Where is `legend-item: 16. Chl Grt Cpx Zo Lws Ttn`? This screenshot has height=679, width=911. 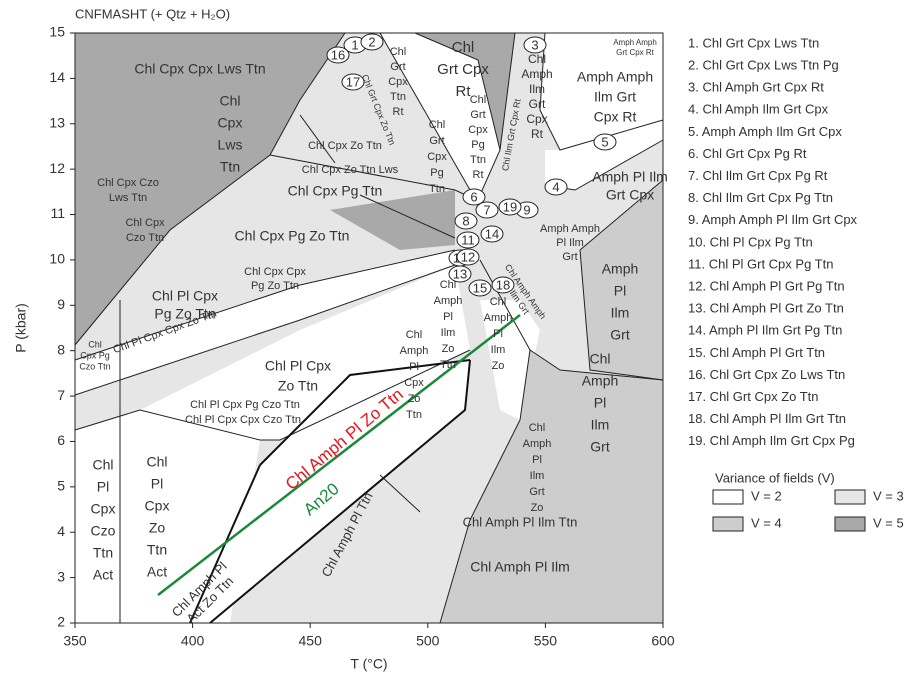 legend-item: 16. Chl Grt Cpx Zo Lws Ttn is located at coordinates (766, 374).